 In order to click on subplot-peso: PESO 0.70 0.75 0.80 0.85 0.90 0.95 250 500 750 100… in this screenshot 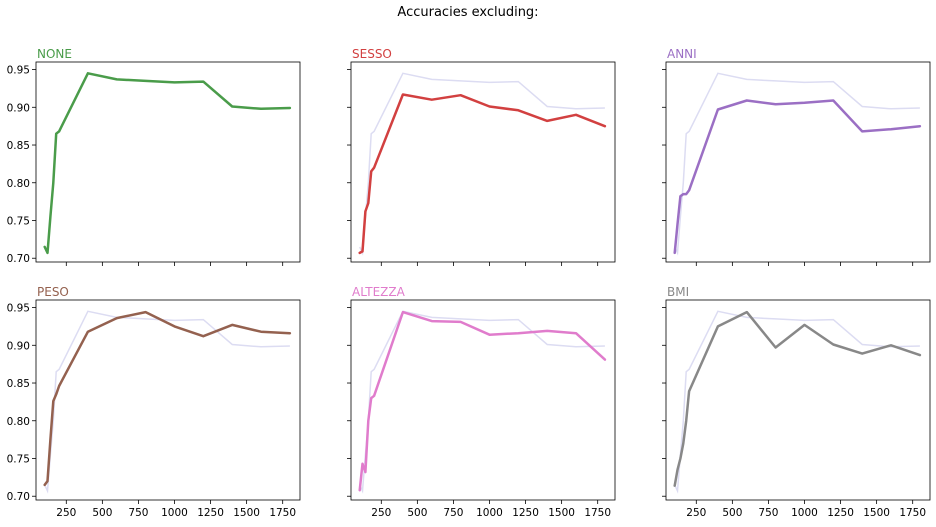, I will do `click(154, 402)`.